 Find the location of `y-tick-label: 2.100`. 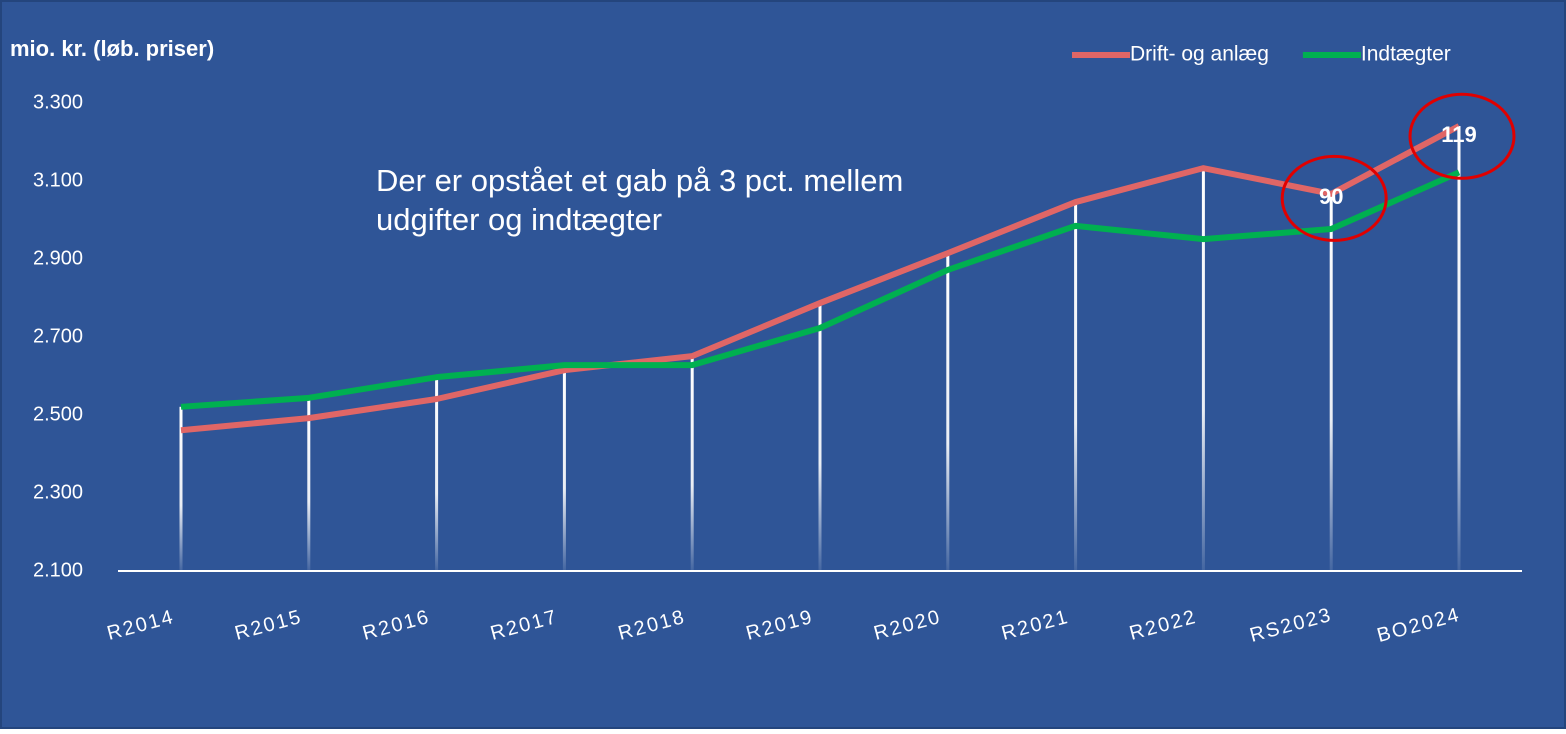

y-tick-label: 2.100 is located at coordinates (58, 570).